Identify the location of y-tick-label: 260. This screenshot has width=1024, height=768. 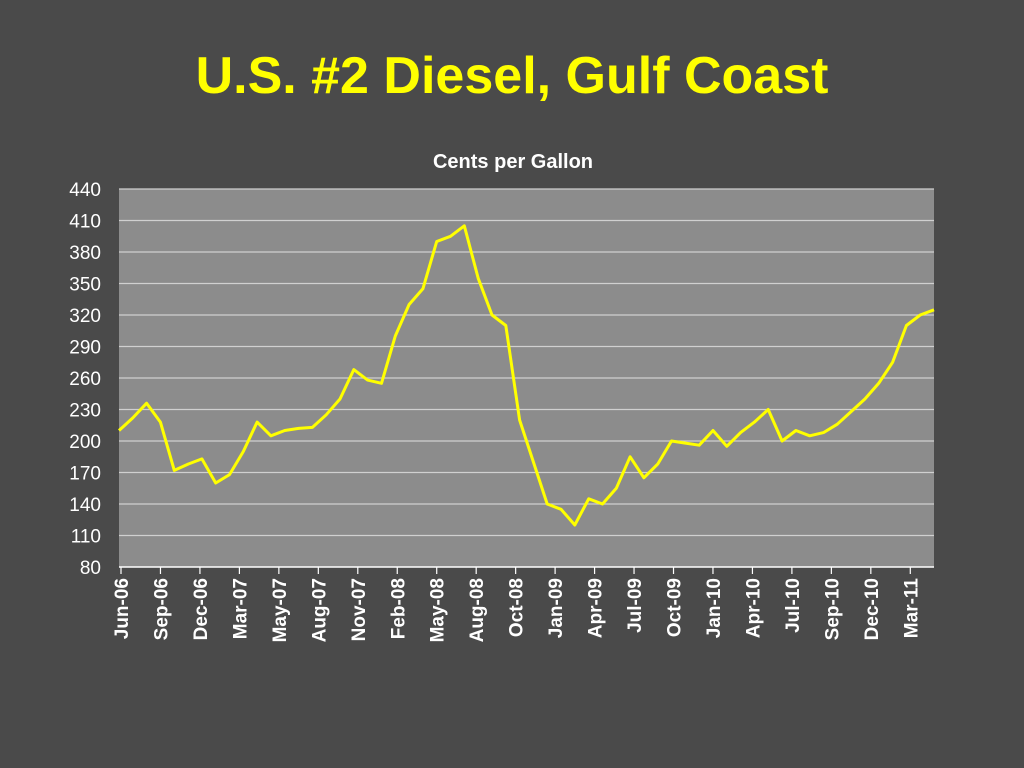
(85, 379).